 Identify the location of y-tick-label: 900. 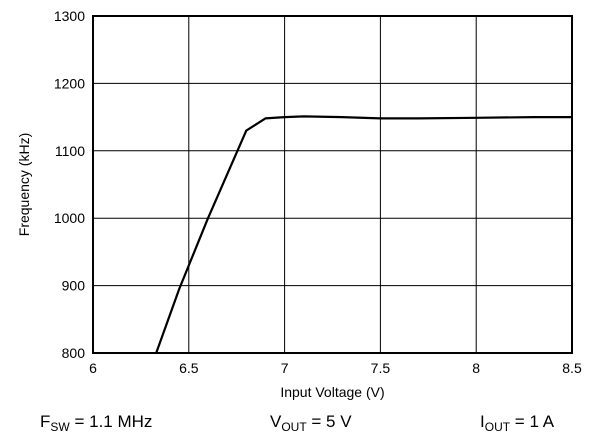
(74, 286).